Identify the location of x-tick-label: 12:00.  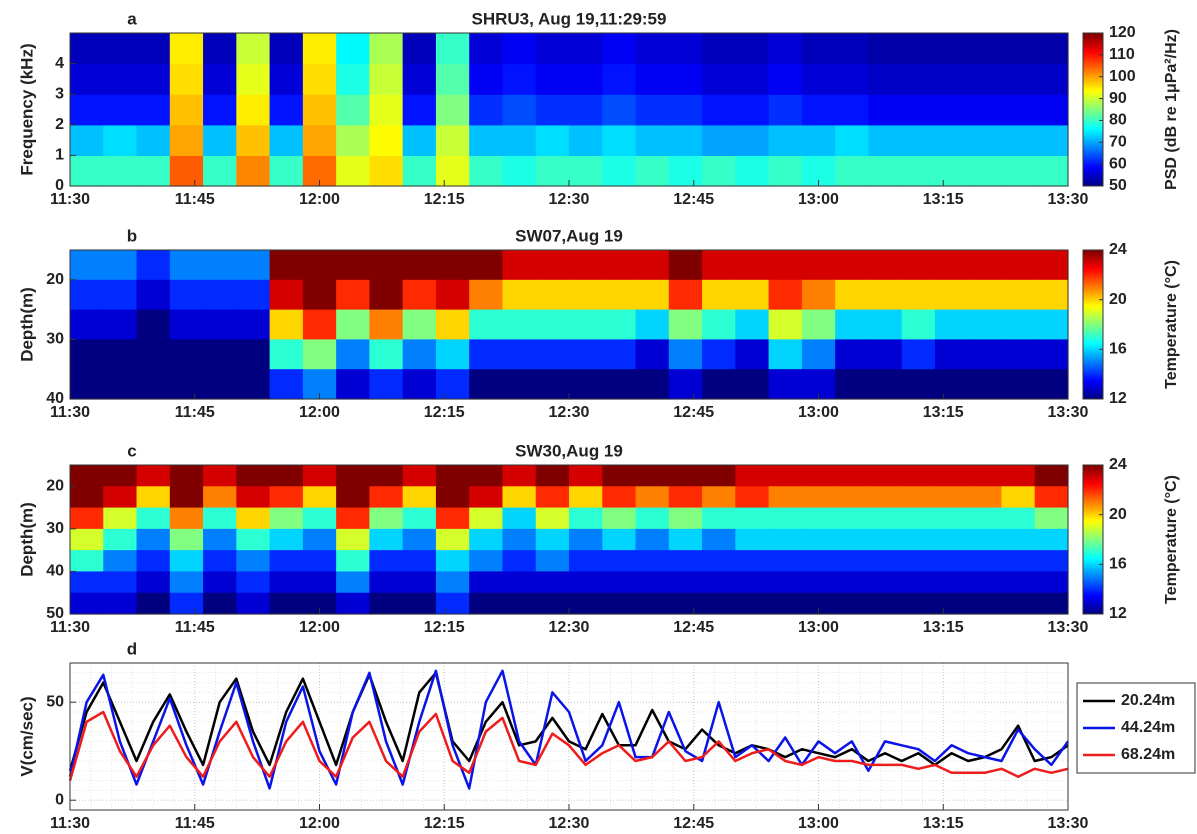
(319, 823).